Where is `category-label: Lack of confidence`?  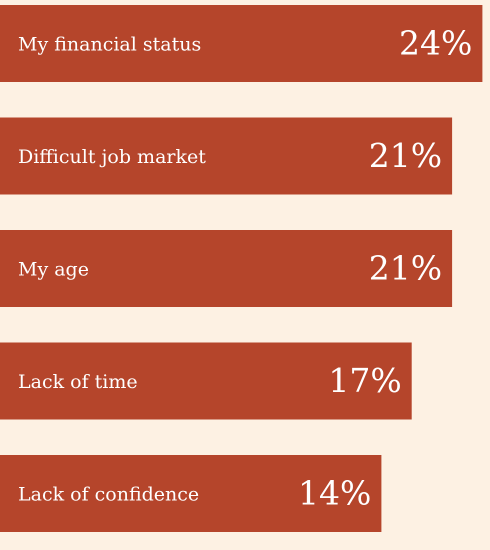
category-label: Lack of confidence is located at coordinates (108, 495).